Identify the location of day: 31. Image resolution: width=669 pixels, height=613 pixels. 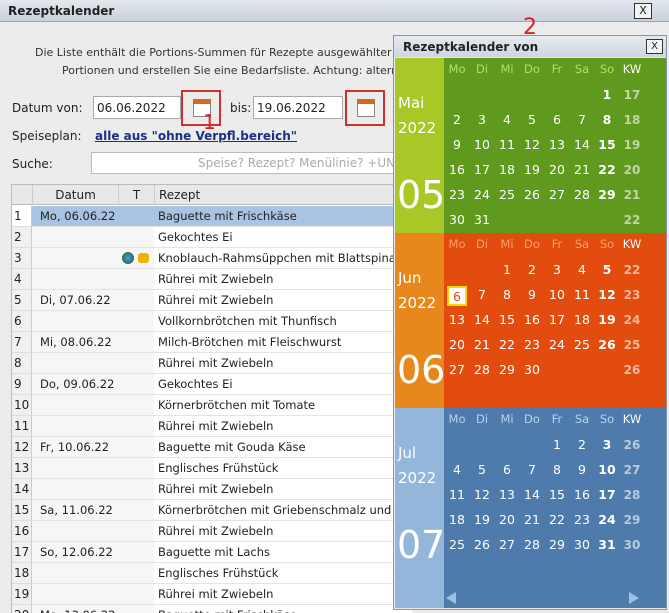
(607, 544).